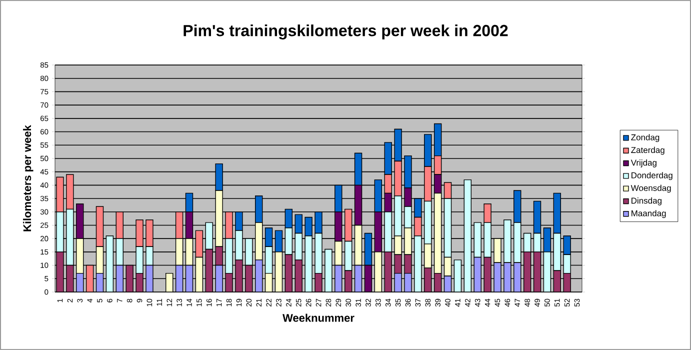 Image resolution: width=691 pixels, height=350 pixels. I want to click on legend-label: Zondag, so click(645, 138).